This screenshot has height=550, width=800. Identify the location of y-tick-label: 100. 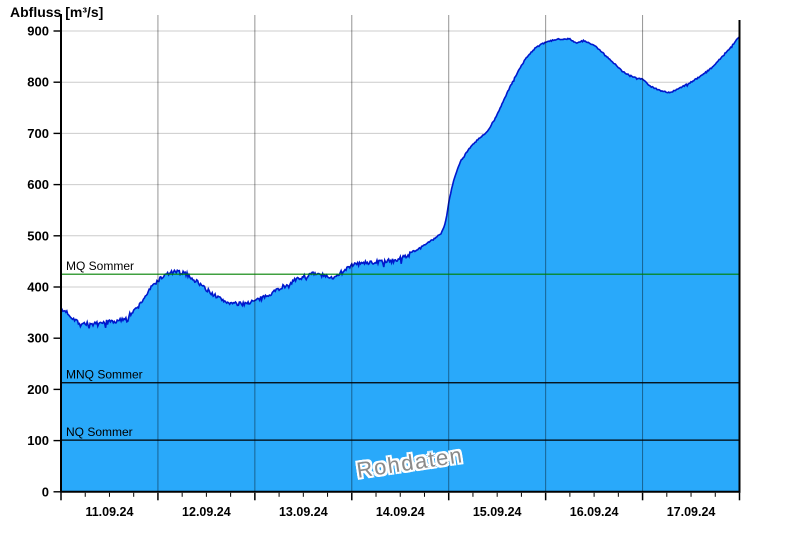
(38, 440).